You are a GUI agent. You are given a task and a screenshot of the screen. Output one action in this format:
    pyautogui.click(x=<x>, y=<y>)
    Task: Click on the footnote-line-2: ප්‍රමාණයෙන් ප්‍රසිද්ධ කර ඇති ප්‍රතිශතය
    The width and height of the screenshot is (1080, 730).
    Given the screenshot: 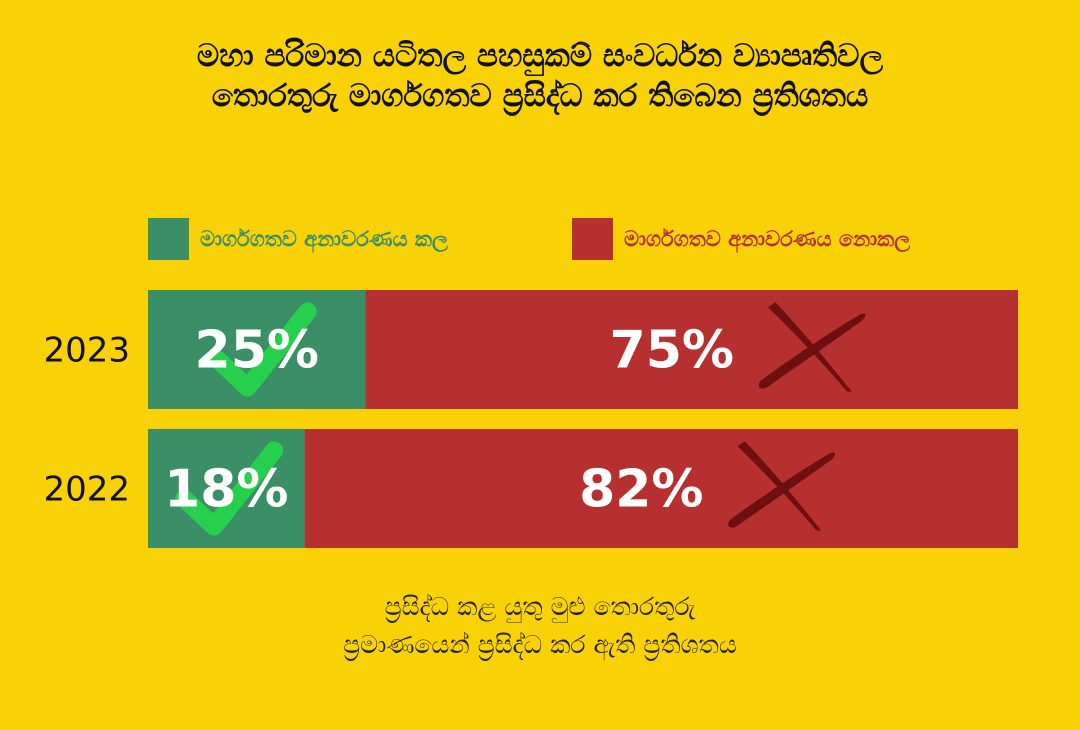 What is the action you would take?
    pyautogui.click(x=540, y=644)
    